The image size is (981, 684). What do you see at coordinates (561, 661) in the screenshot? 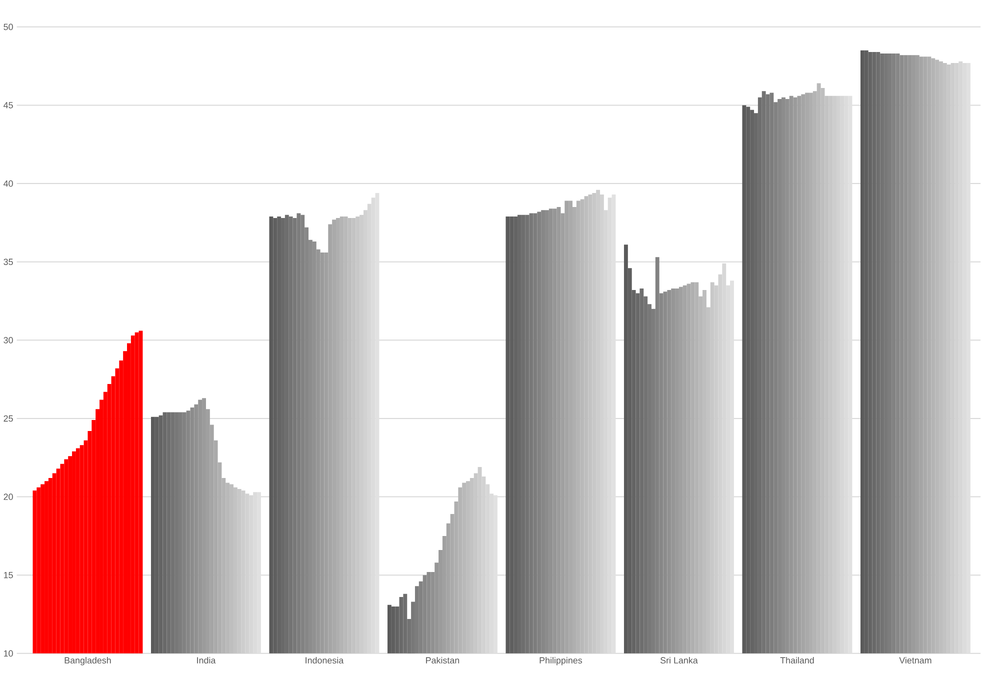
I see `x-tick-label: Philippines` at bounding box center [561, 661].